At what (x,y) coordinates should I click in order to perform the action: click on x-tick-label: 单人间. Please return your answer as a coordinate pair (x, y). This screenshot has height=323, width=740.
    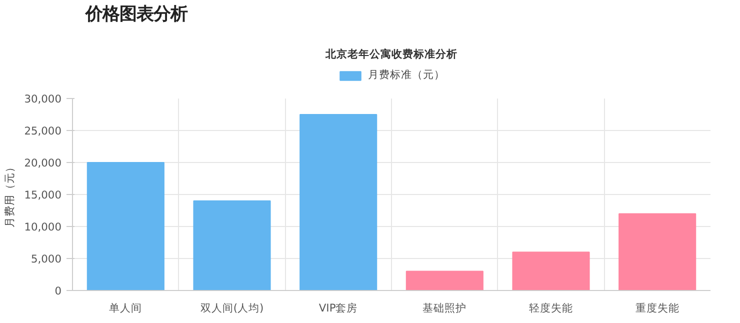
    Looking at the image, I should click on (125, 308).